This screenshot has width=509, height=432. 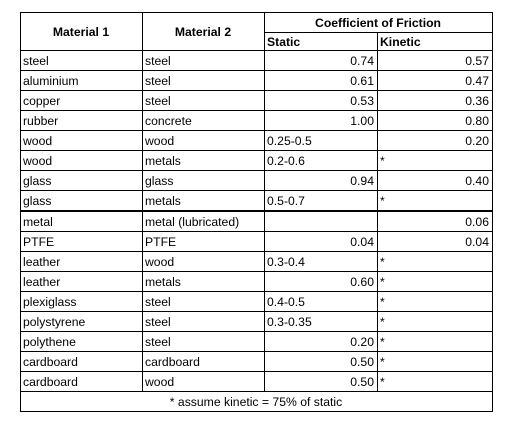 What do you see at coordinates (321, 201) in the screenshot?
I see `static-cell: 0.5-0.7` at bounding box center [321, 201].